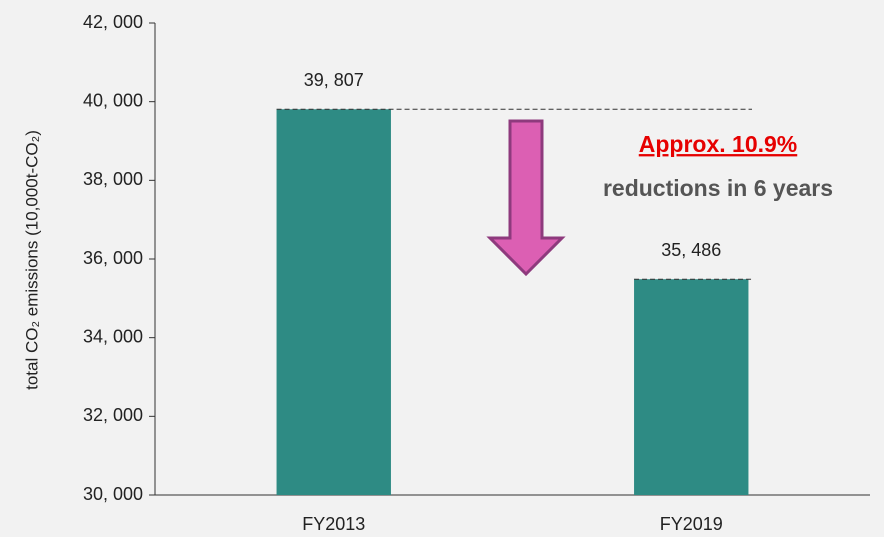  Describe the element at coordinates (718, 144) in the screenshot. I see `annotation: Approx. 10.9%` at that location.